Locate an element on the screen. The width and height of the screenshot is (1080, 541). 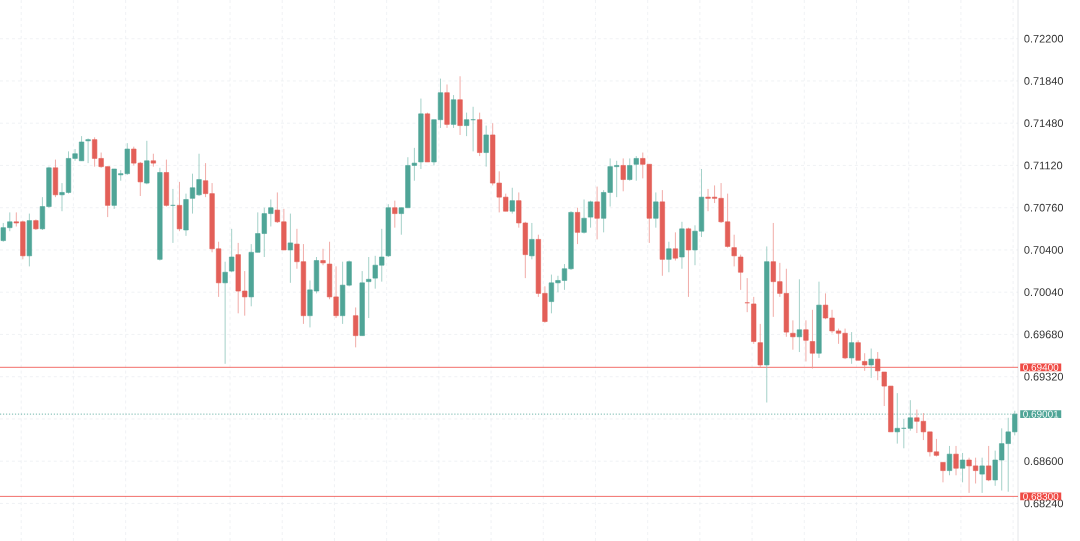
y-tick-label: 0.70760 is located at coordinates (1044, 207).